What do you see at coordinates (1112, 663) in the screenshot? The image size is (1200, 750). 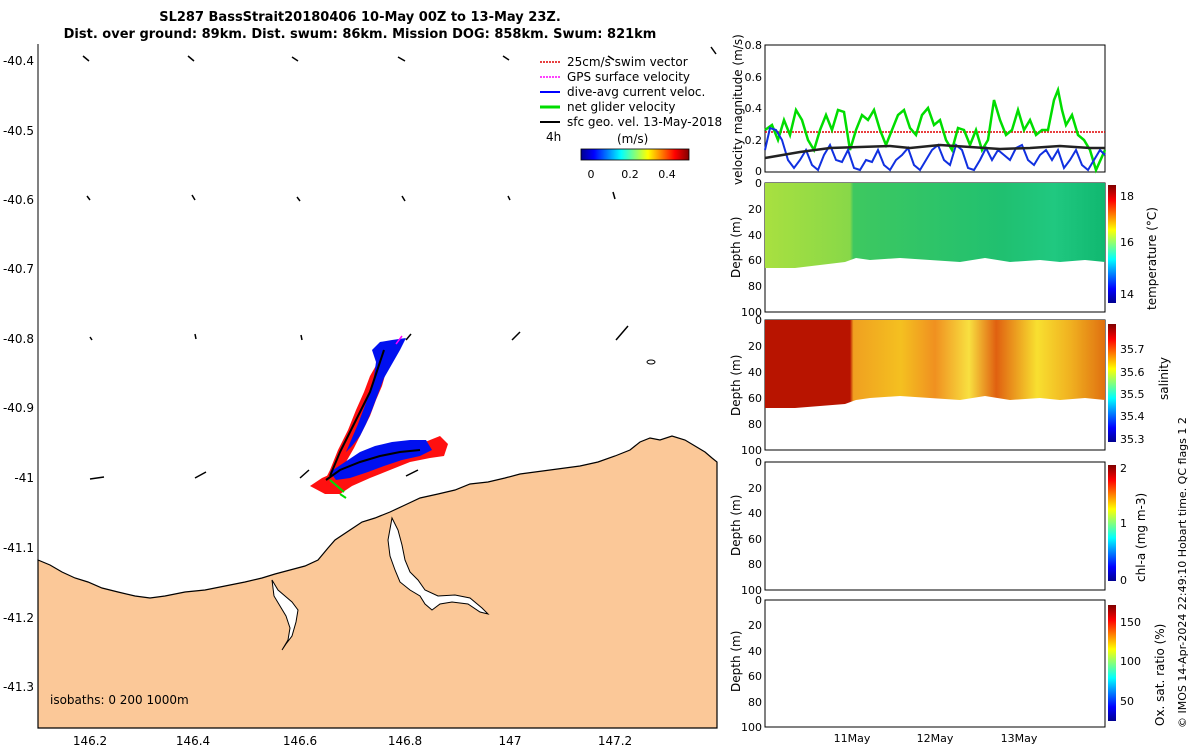 I see `ox-colorbar` at bounding box center [1112, 663].